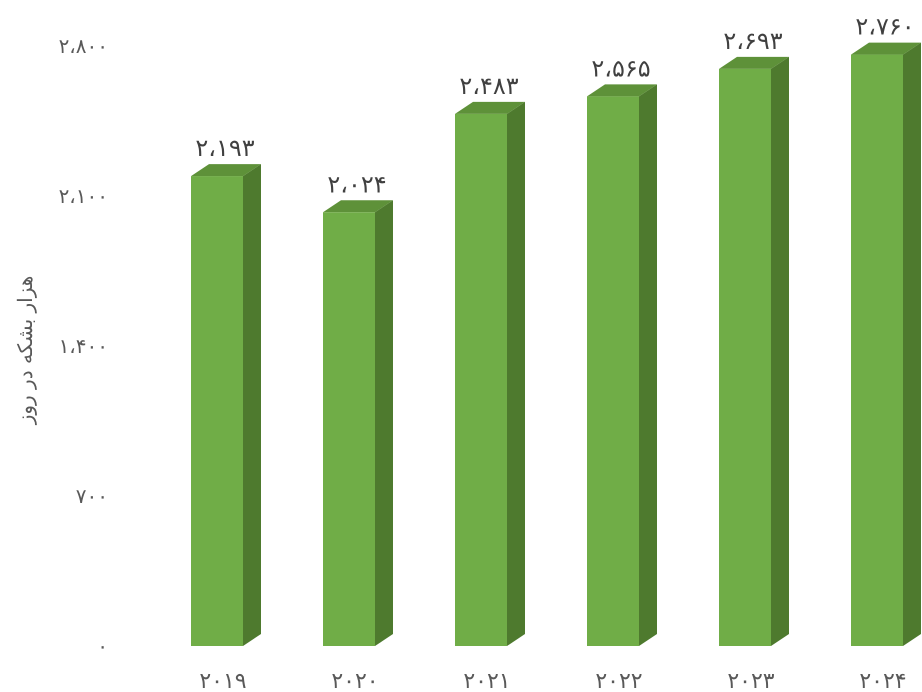 The width and height of the screenshot is (922, 692). I want to click on y-tick-label: ۱،۴۰۰, so click(83, 346).